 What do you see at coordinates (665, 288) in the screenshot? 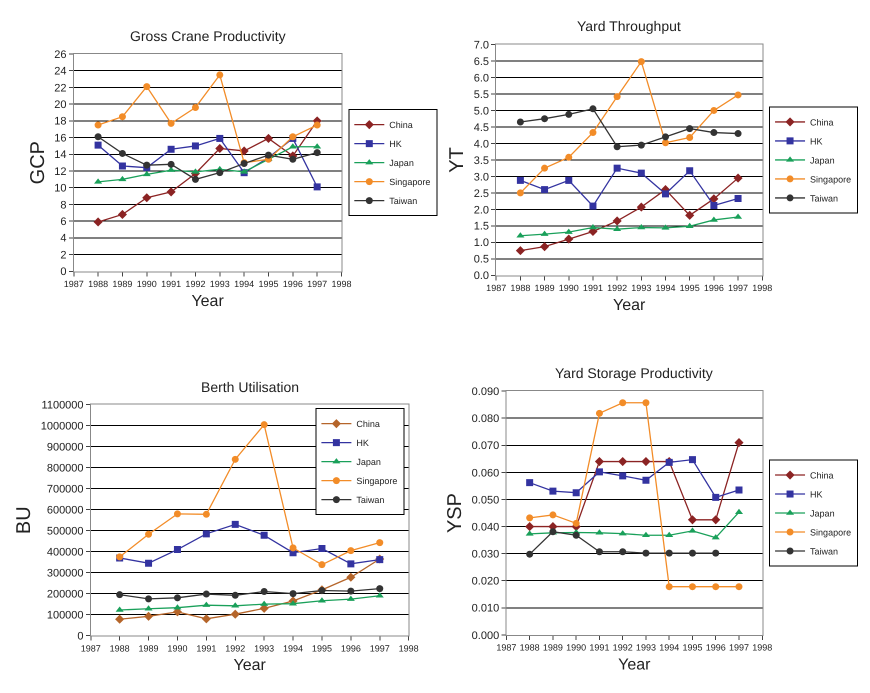
I see `x-tick-label: 1994` at bounding box center [665, 288].